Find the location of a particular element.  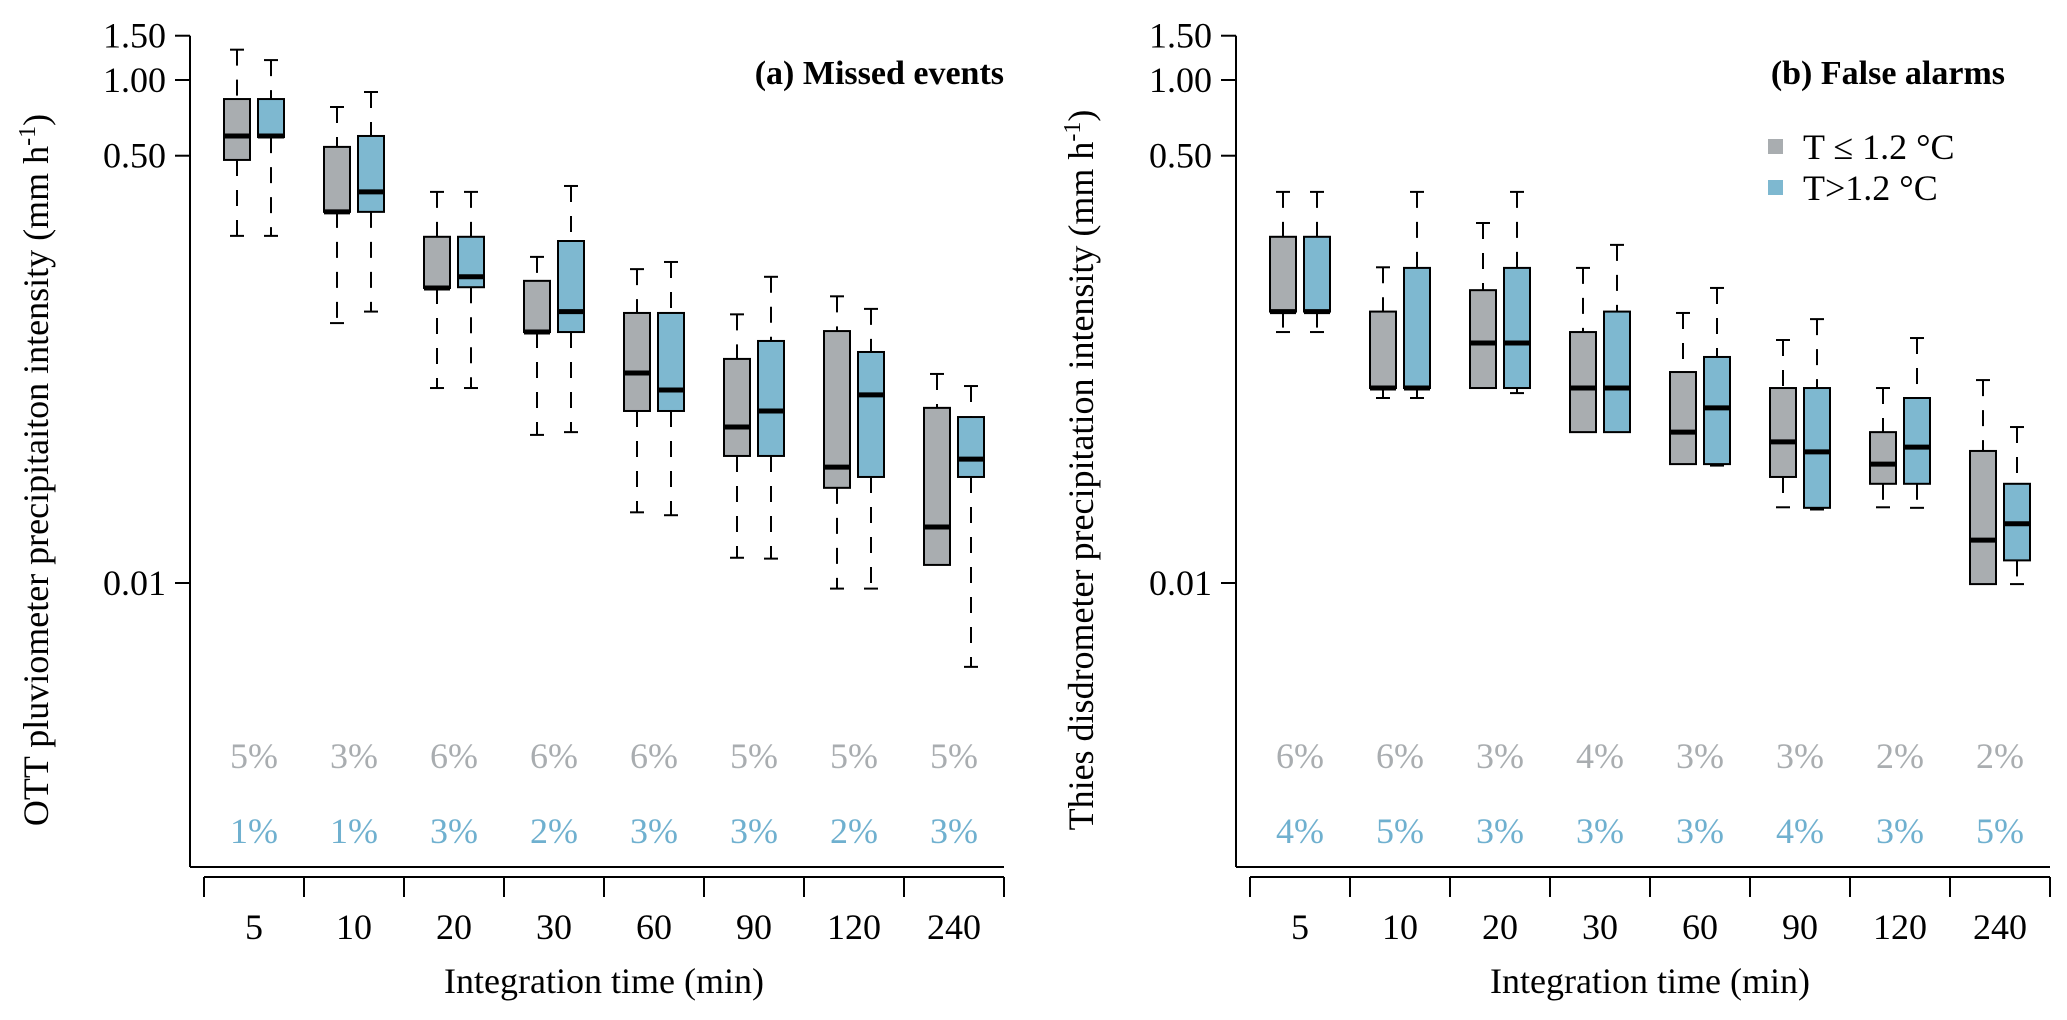

x-tick-label: 120 is located at coordinates (854, 927).